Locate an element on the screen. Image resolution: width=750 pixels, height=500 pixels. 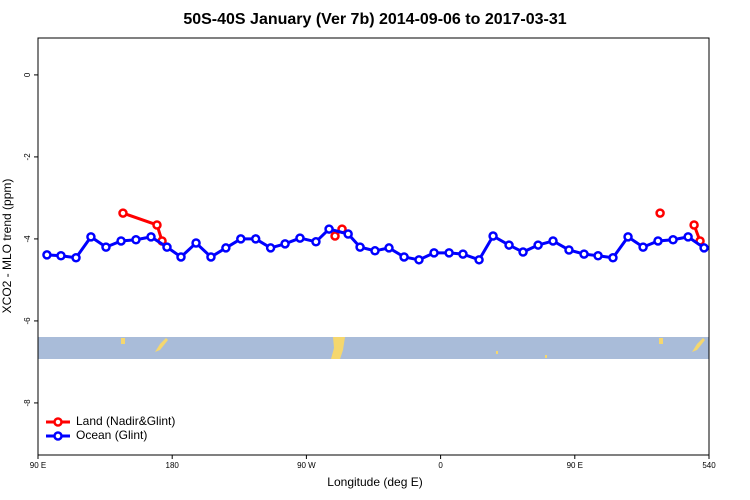
y-tick-label: -8 is located at coordinates (27, 403).